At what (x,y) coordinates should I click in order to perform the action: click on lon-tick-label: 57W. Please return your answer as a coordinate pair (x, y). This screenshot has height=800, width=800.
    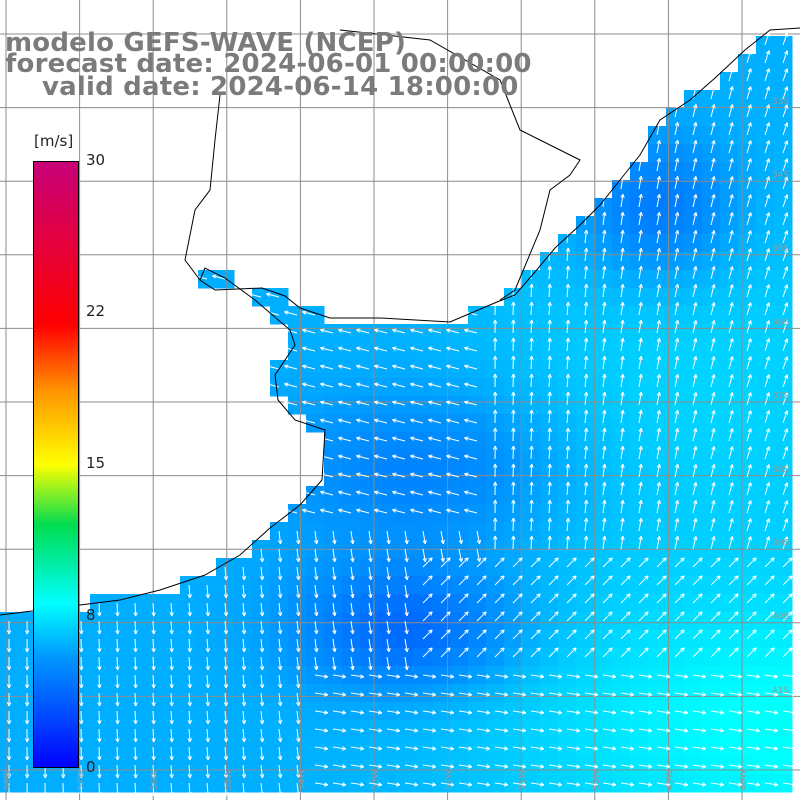
    Looking at the image, I should click on (82, 780).